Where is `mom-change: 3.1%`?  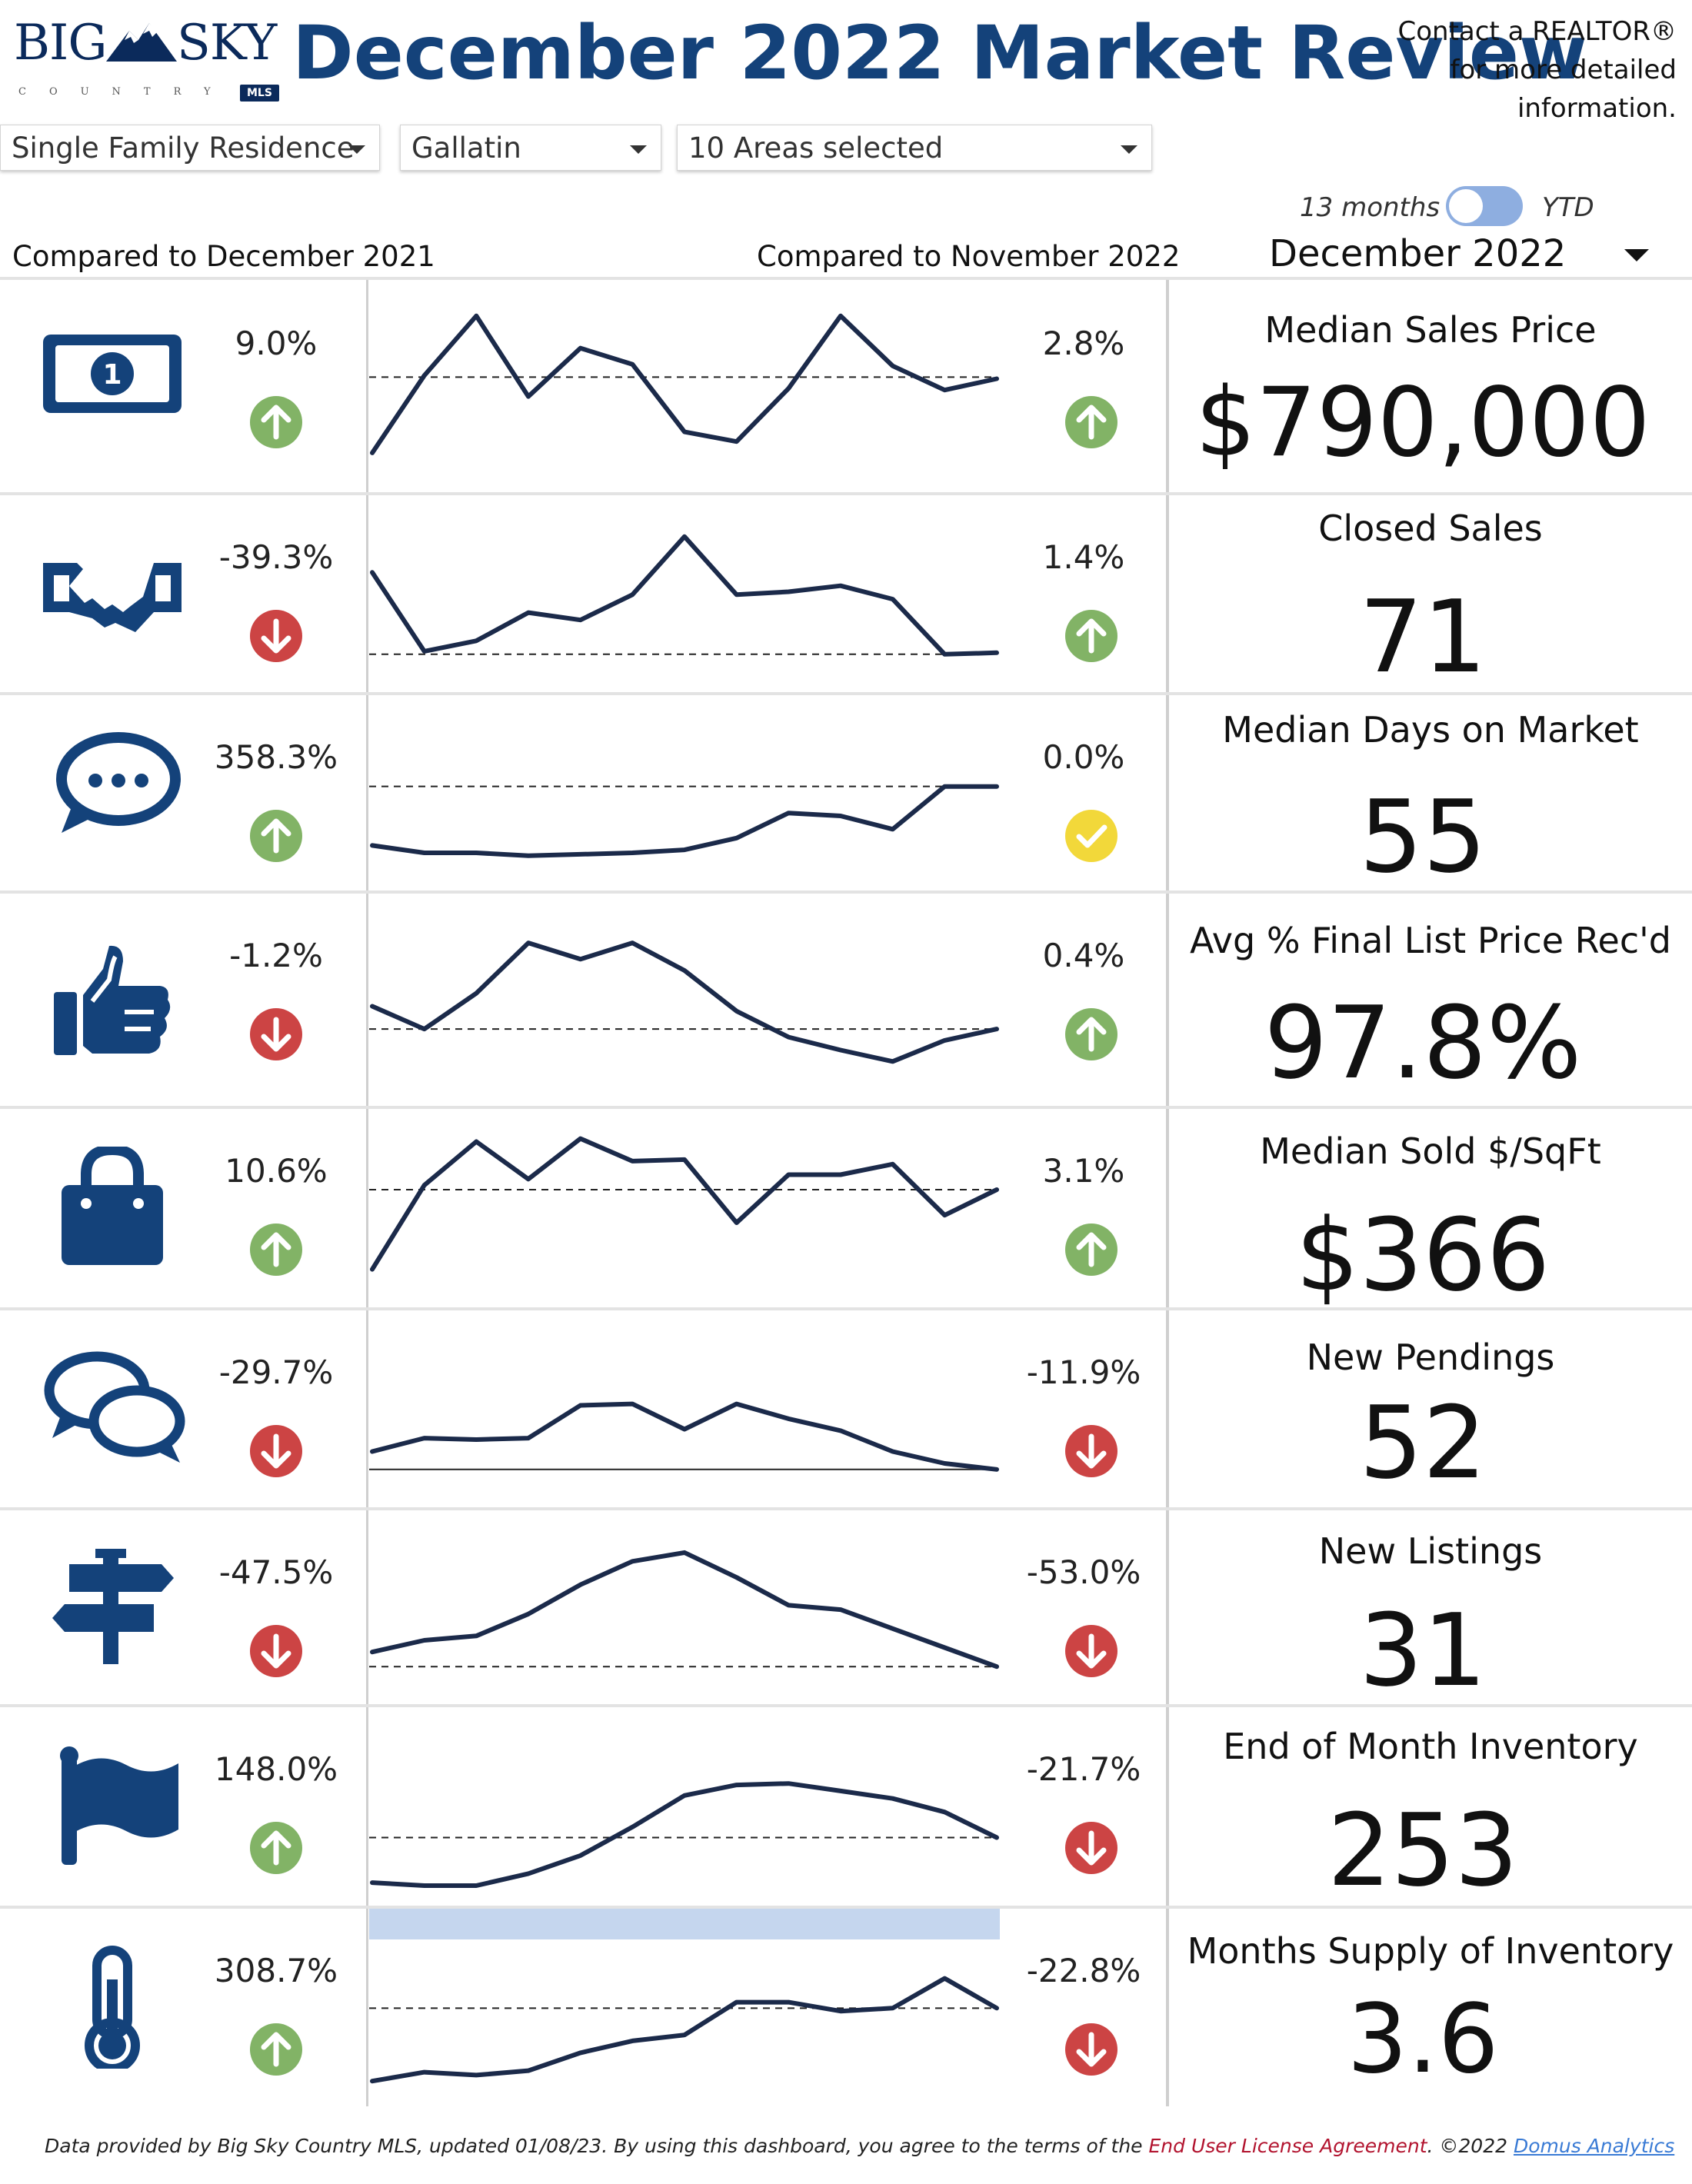
mom-change: 3.1% is located at coordinates (1083, 1171).